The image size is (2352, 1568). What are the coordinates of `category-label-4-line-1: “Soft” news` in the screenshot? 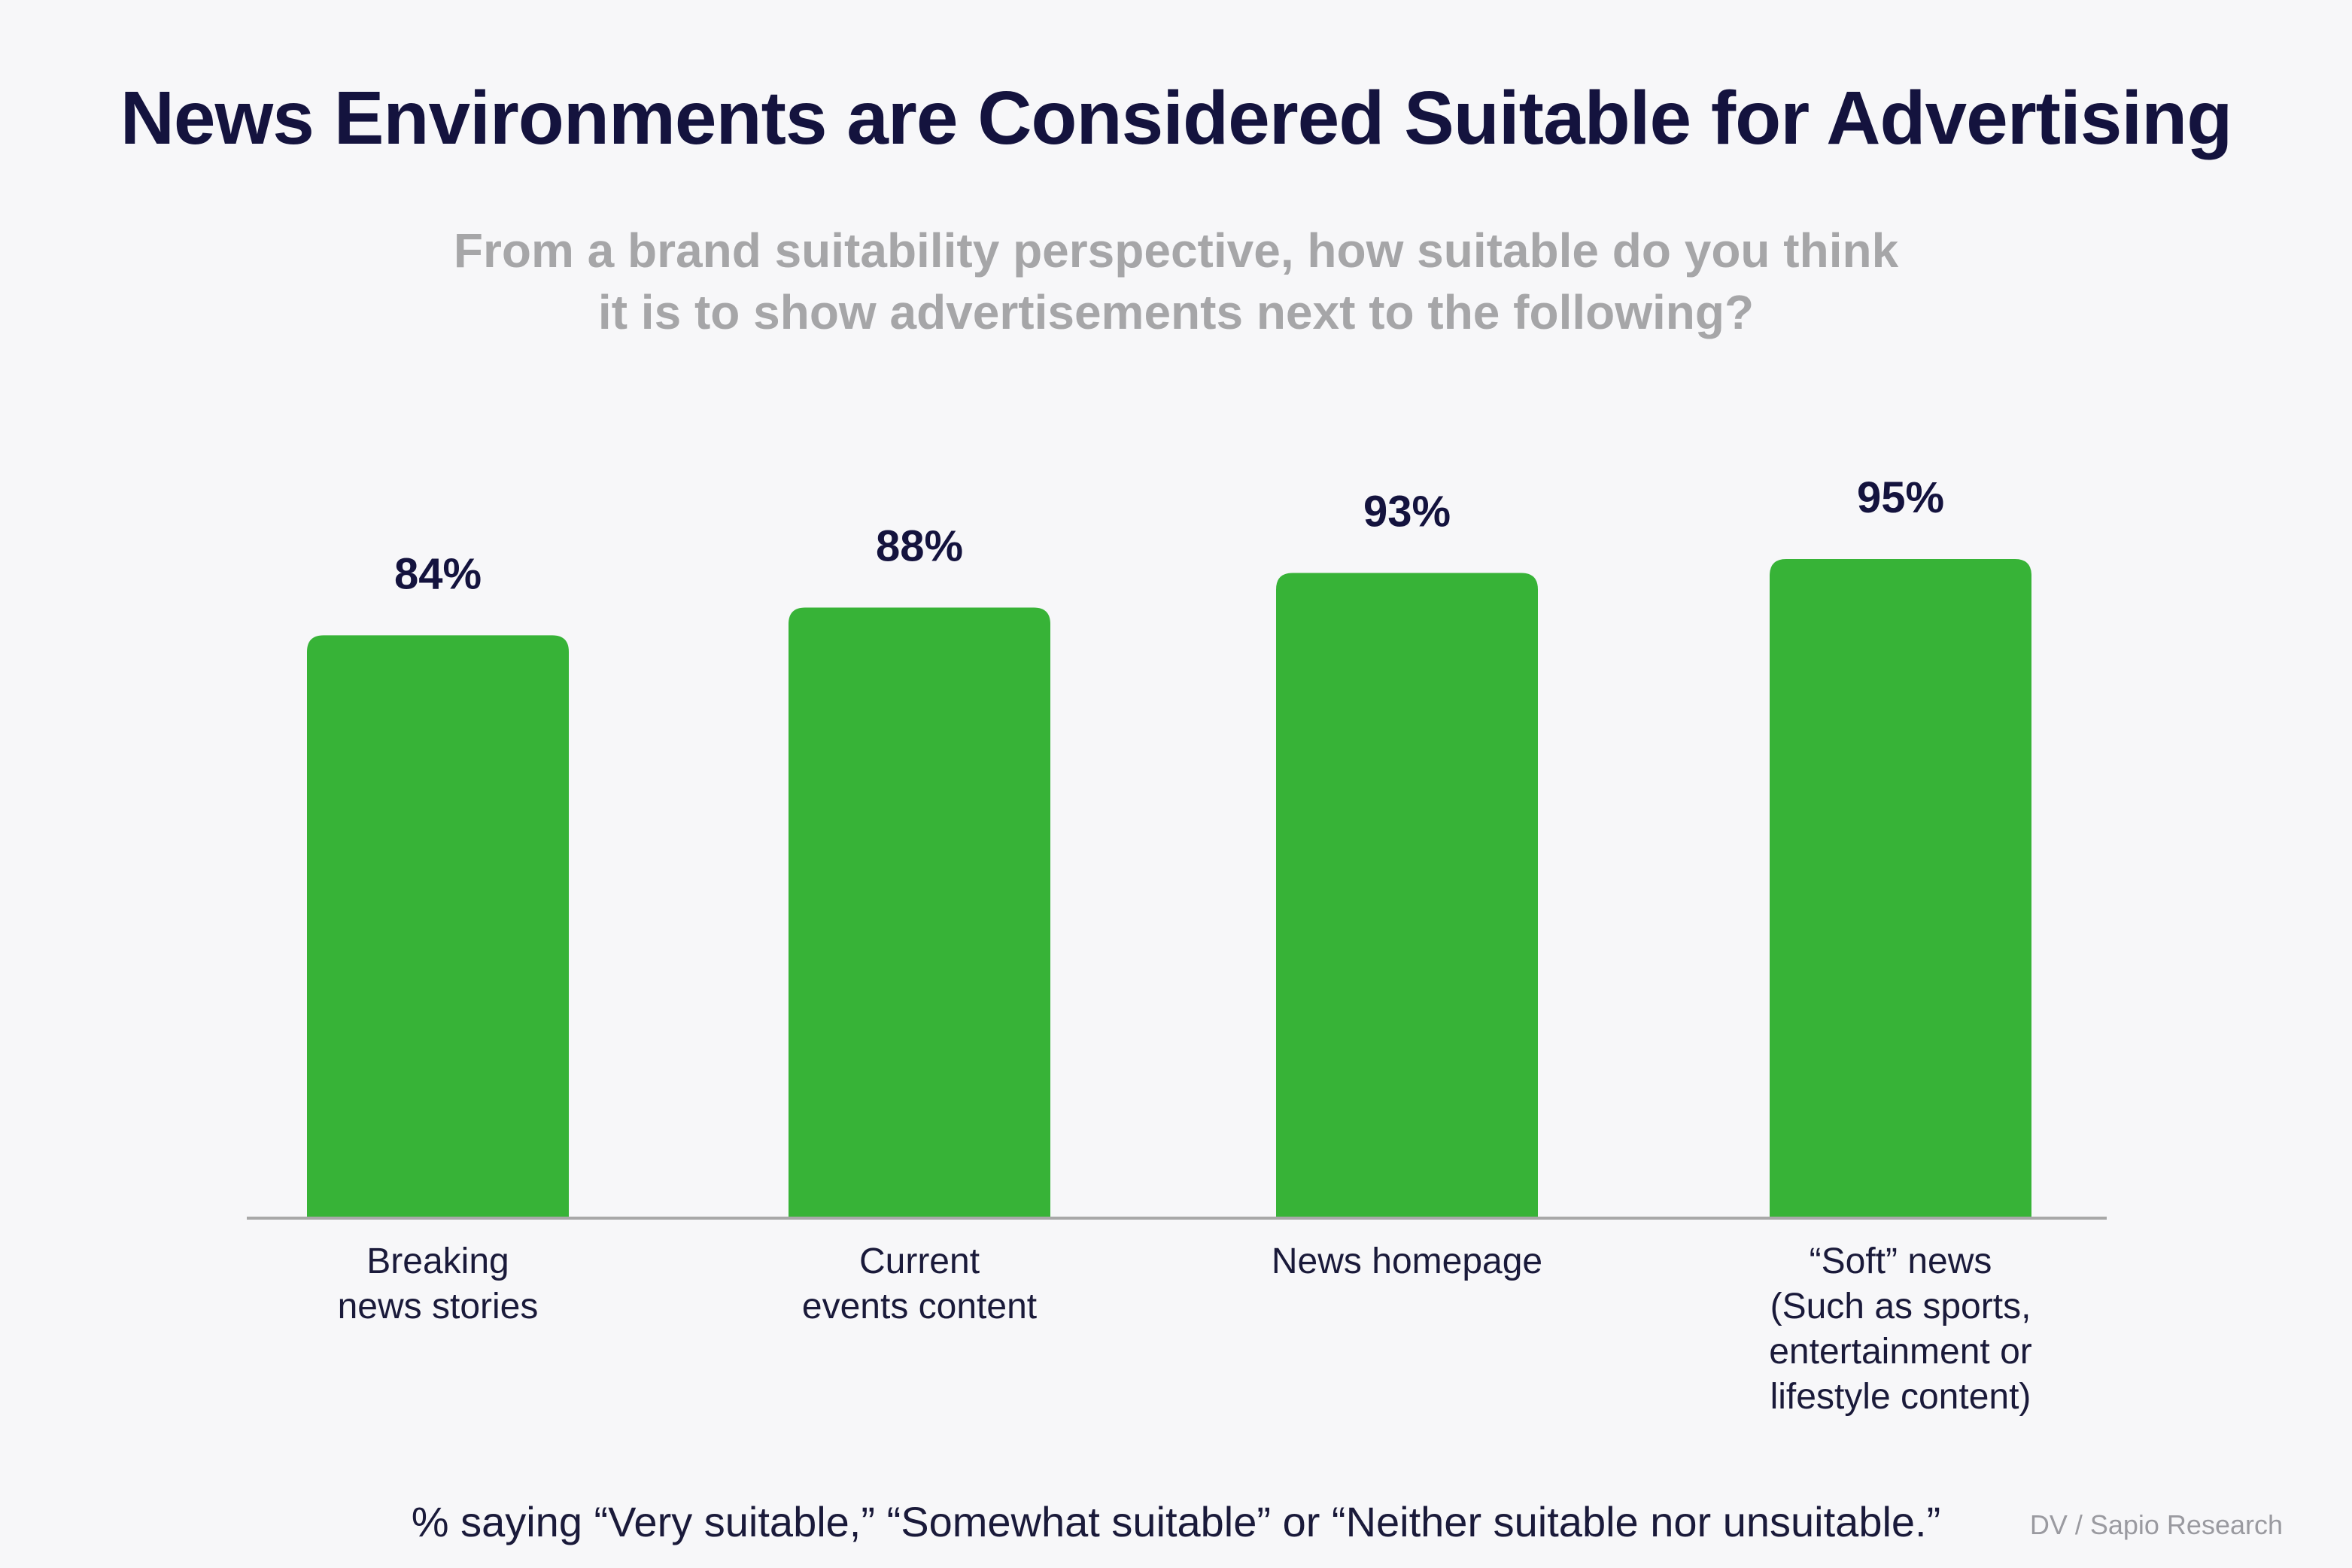 It's located at (1901, 1261).